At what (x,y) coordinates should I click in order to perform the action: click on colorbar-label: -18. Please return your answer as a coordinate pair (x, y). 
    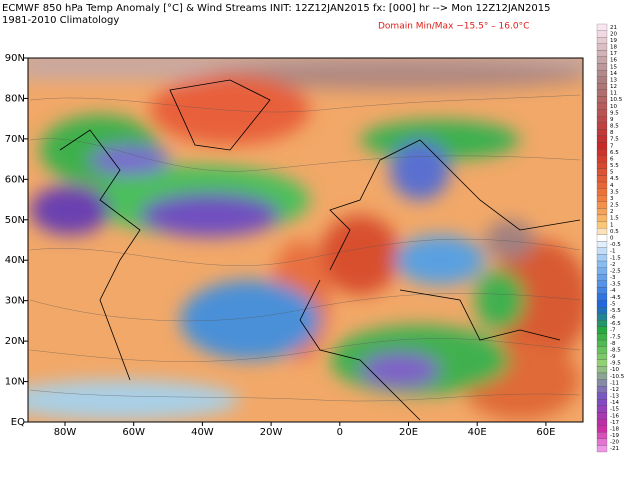
    Looking at the image, I should click on (614, 429).